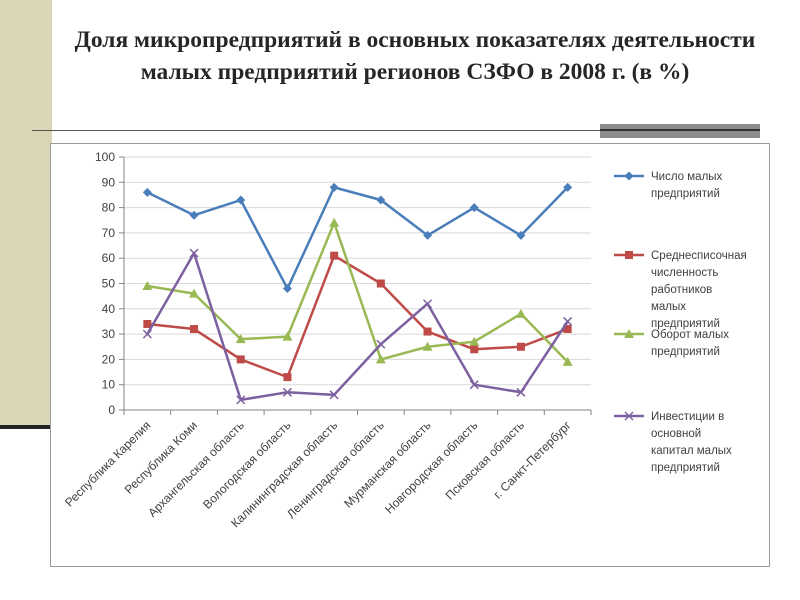  I want to click on y-tick-label: 0, so click(111, 410).